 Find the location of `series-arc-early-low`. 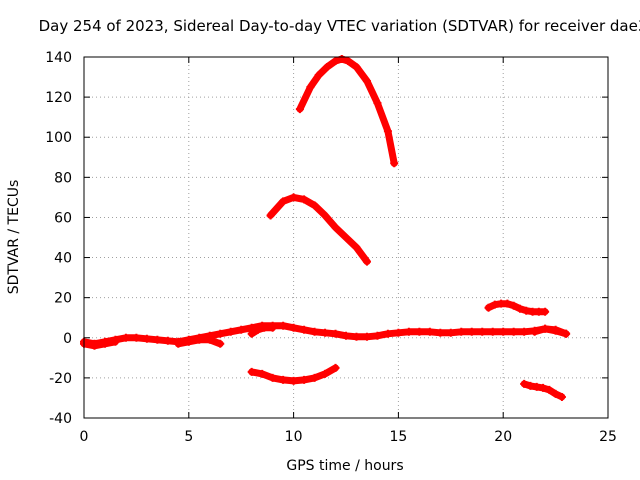

series-arc-early-low is located at coordinates (99, 344).